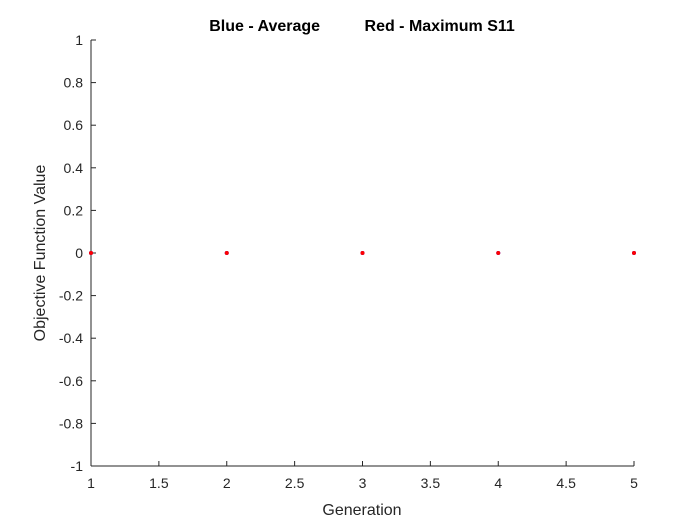 The image size is (700, 525). I want to click on x-tick-label: 1, so click(91, 483).